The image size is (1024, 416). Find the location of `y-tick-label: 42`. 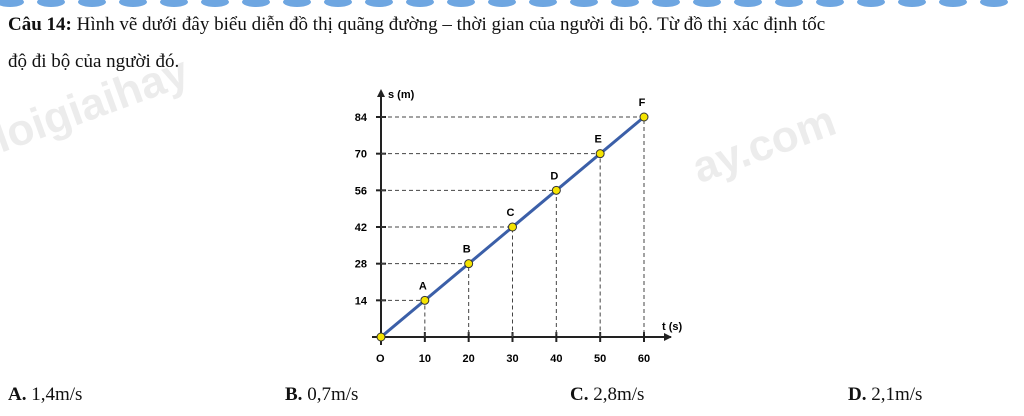

y-tick-label: 42 is located at coordinates (361, 228).